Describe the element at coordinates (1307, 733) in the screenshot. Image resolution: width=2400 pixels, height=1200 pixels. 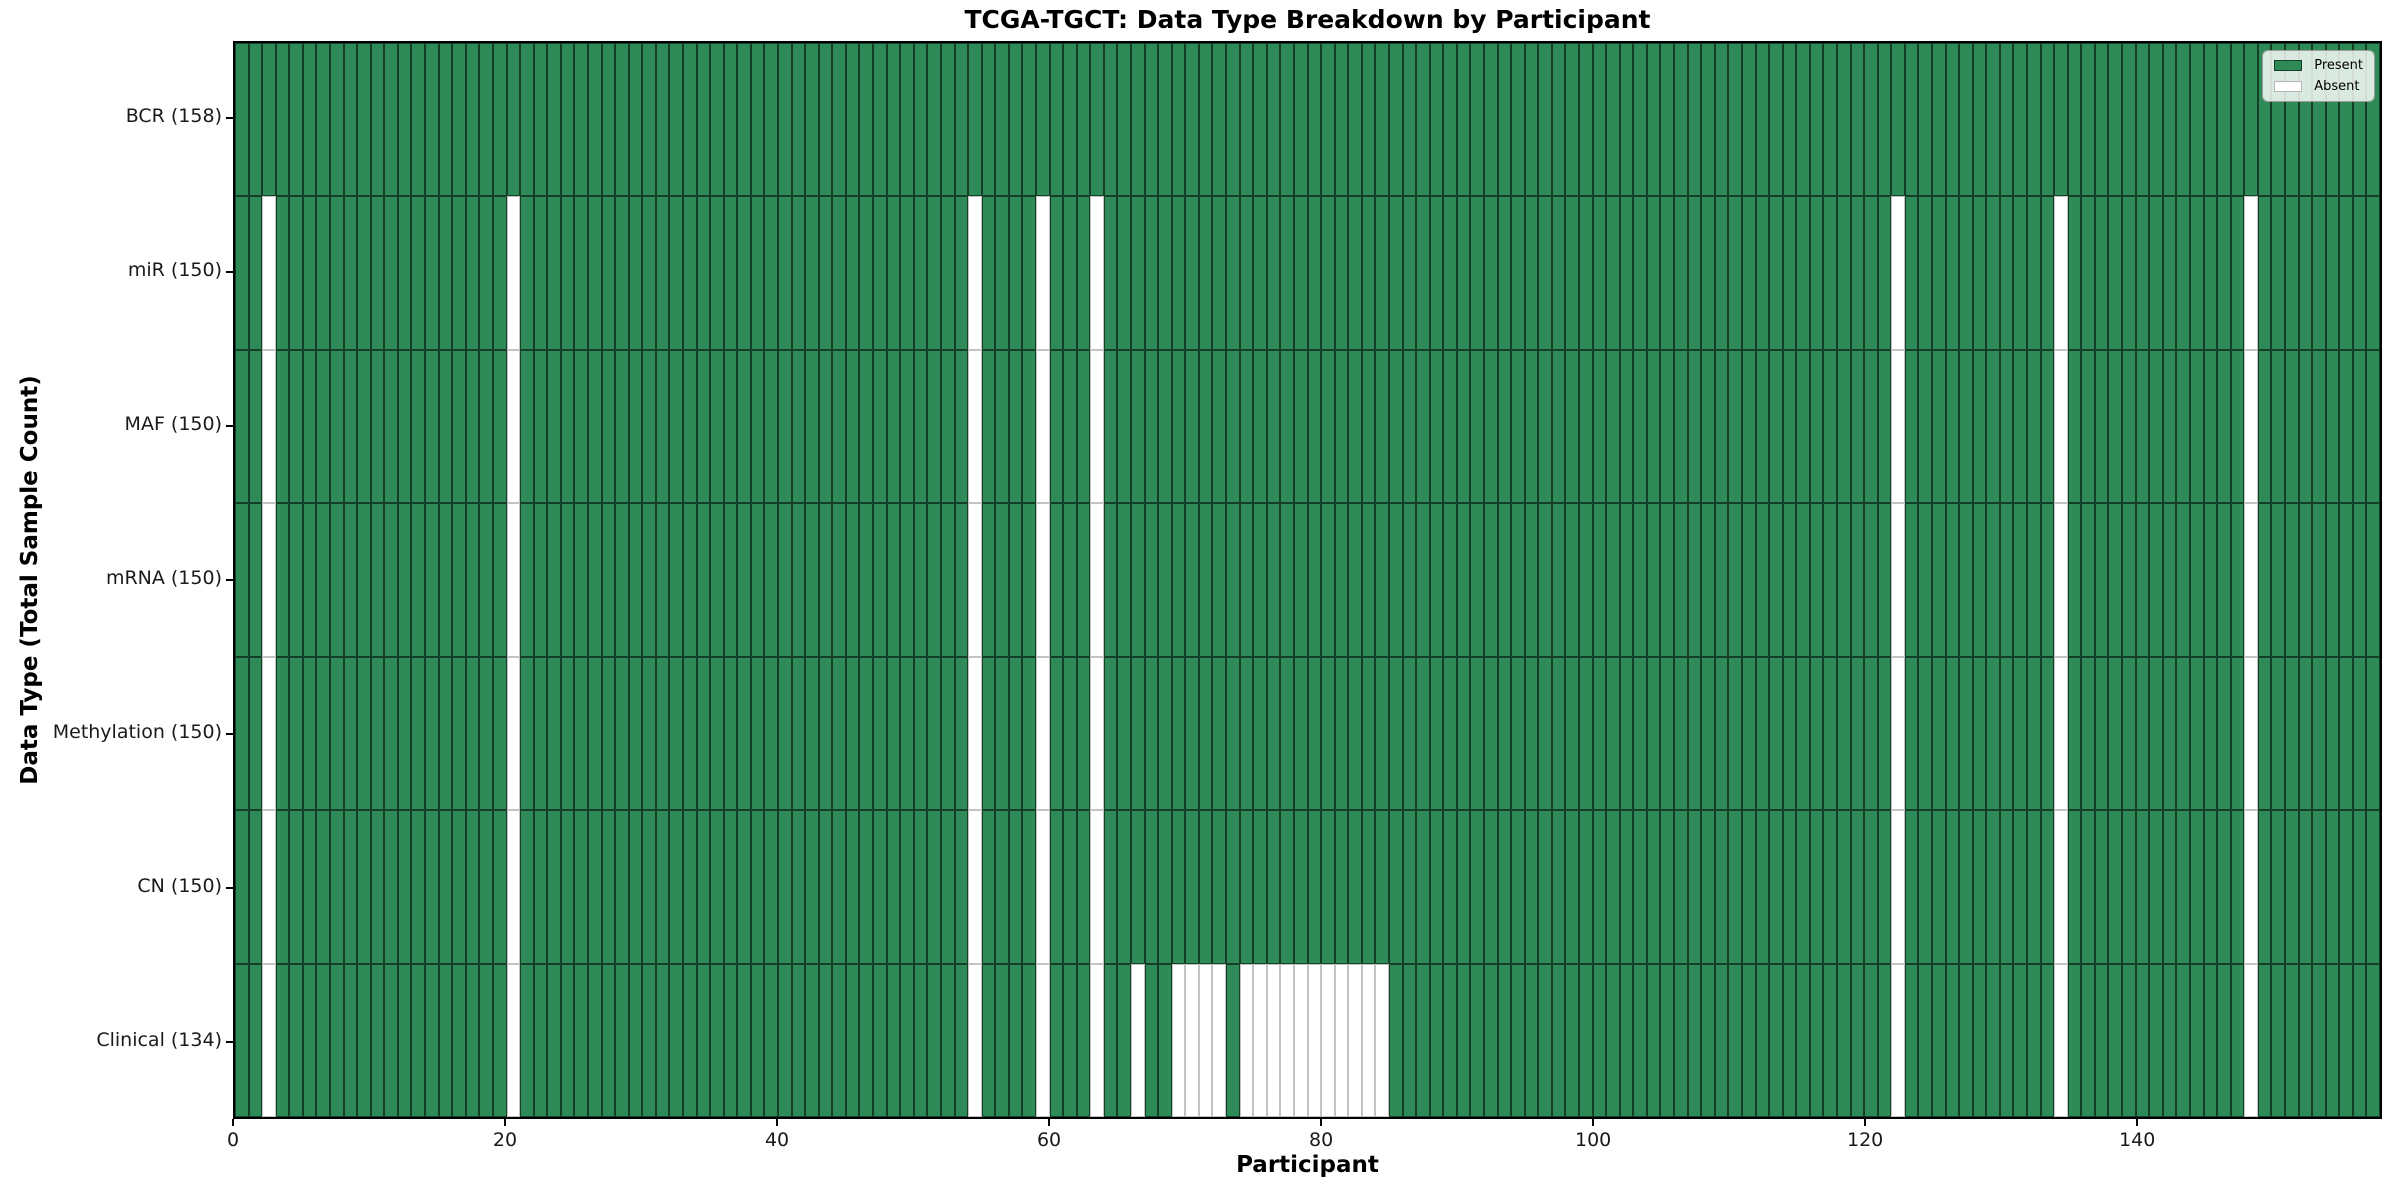
I see `matrix-row-methylation` at that location.